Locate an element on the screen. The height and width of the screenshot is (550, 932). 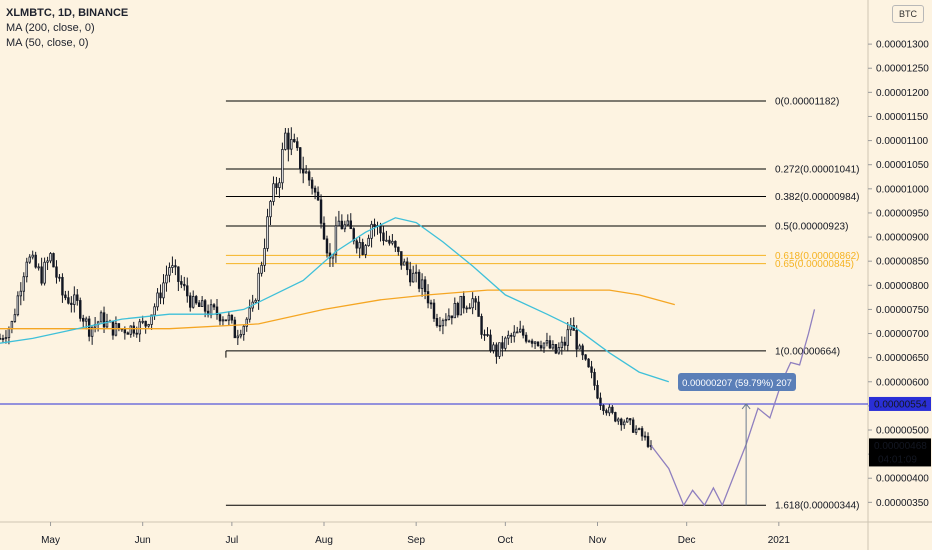
price-tick-label: 0.00000400 is located at coordinates (902, 479).